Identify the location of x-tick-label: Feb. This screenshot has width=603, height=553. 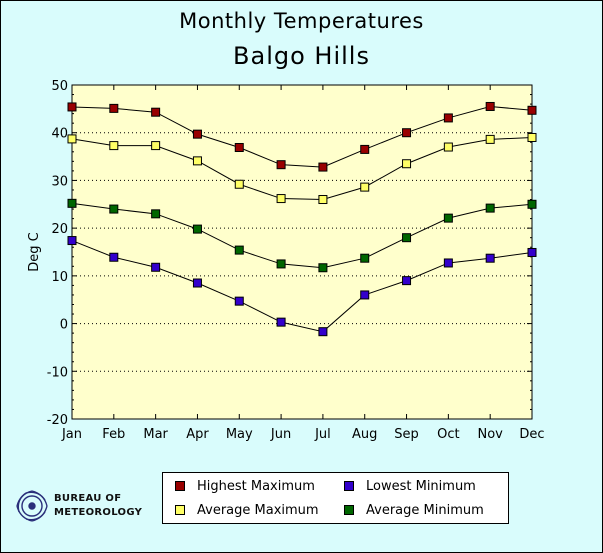
(113, 434).